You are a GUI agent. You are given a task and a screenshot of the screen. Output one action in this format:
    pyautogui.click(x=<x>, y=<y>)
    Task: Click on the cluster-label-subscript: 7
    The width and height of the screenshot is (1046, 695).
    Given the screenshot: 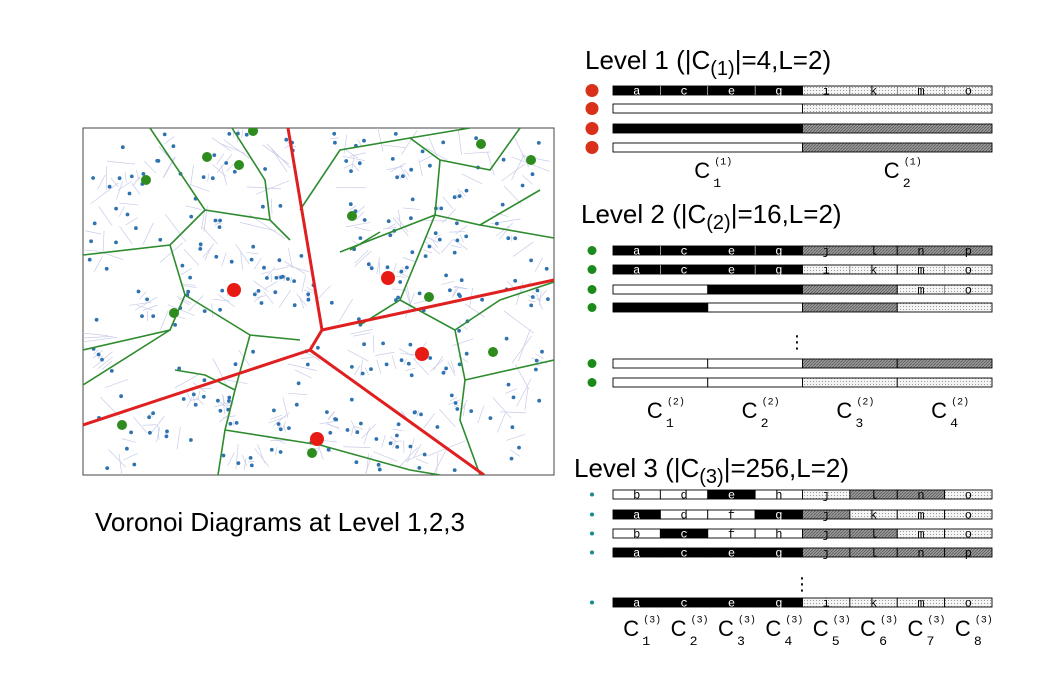 What is the action you would take?
    pyautogui.click(x=930, y=641)
    